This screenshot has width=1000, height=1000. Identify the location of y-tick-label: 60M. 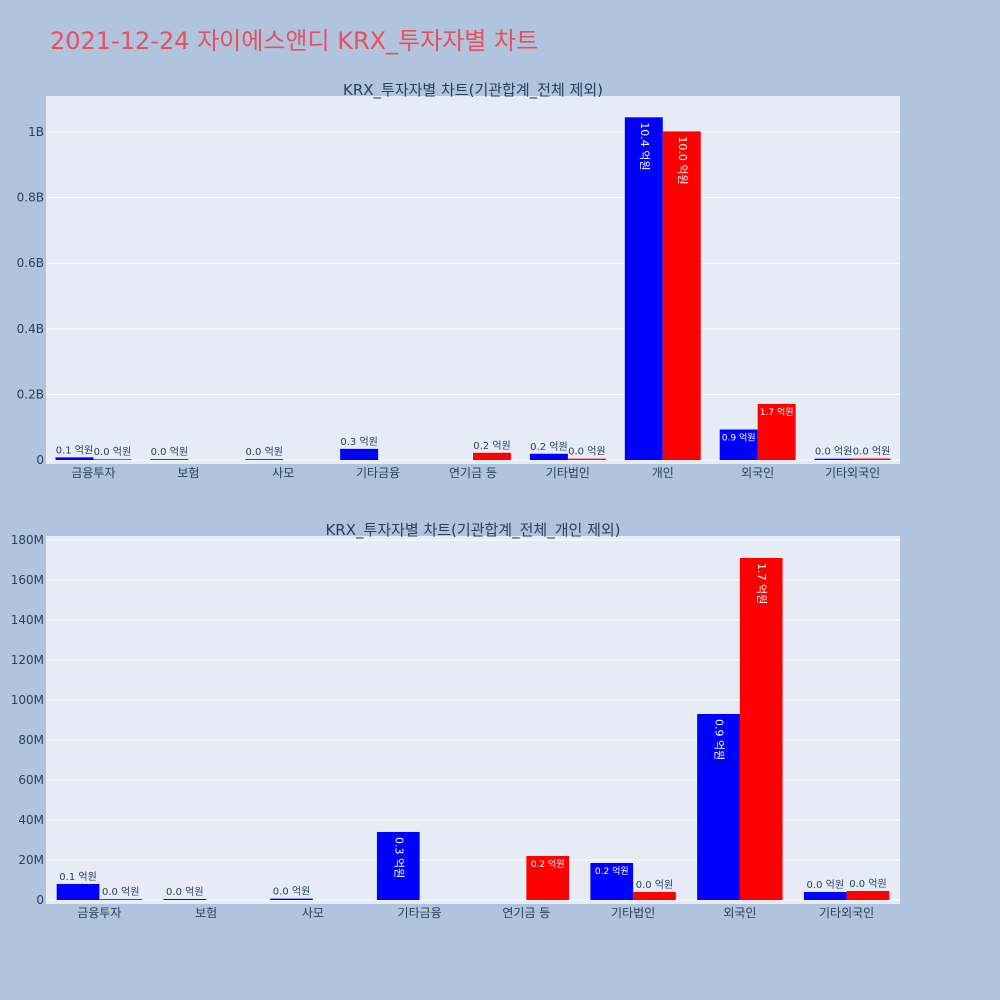
(31, 780).